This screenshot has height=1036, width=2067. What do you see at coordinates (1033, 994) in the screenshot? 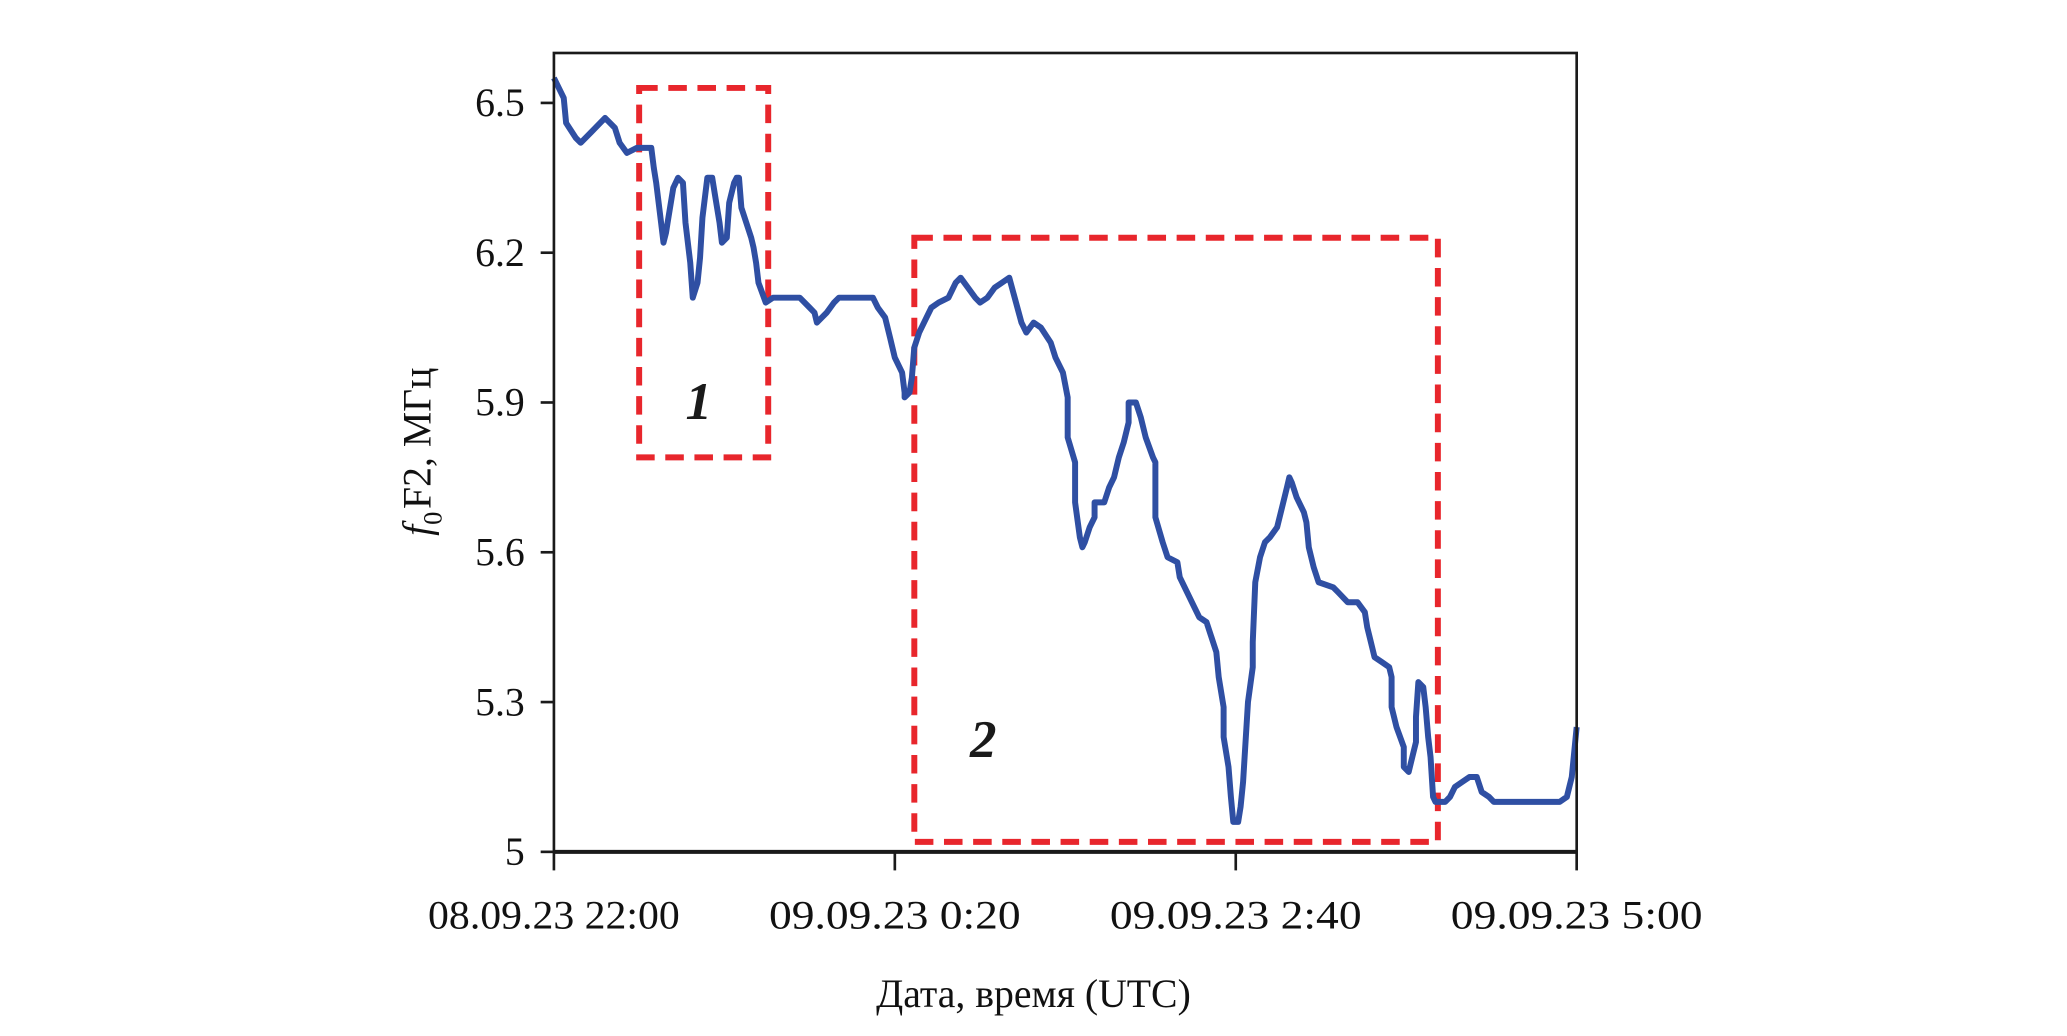
I see `x-axis-title: Дата, время (UTC)` at bounding box center [1033, 994].